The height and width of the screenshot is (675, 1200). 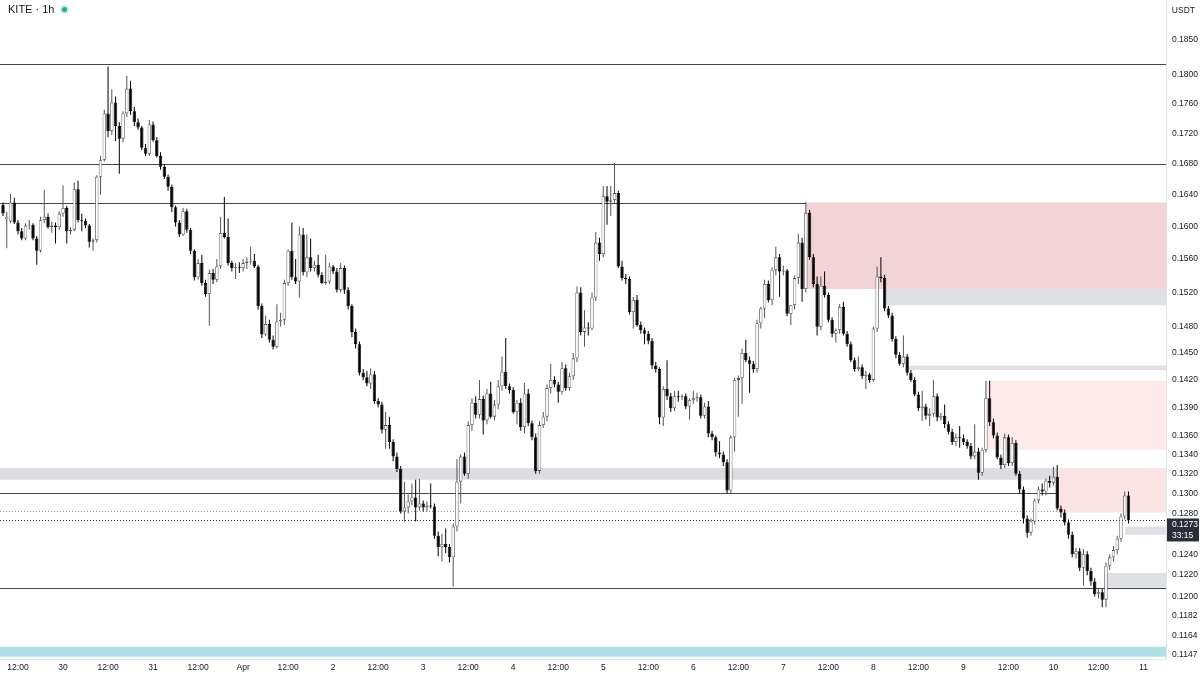 I want to click on y-tick-label: 0.1850, so click(x=1185, y=39).